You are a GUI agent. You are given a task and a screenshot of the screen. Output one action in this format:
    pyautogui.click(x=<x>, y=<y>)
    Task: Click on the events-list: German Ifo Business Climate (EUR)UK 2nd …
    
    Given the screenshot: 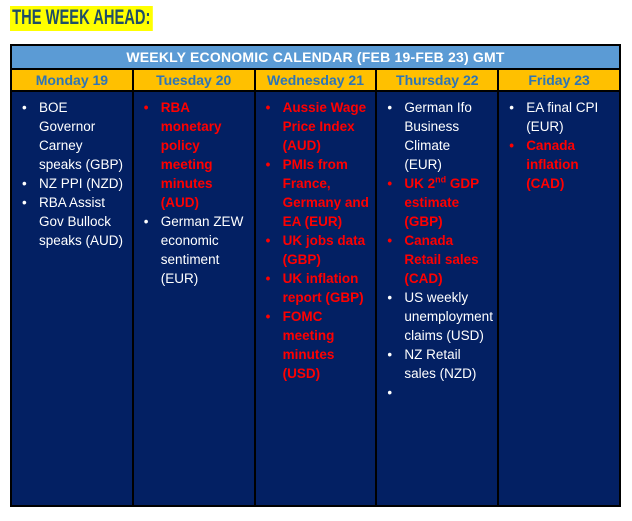 What is the action you would take?
    pyautogui.click(x=439, y=250)
    